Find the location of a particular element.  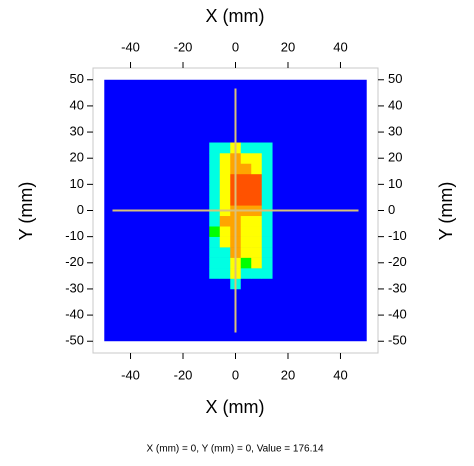

x-tick-label-top: 40 is located at coordinates (340, 46).